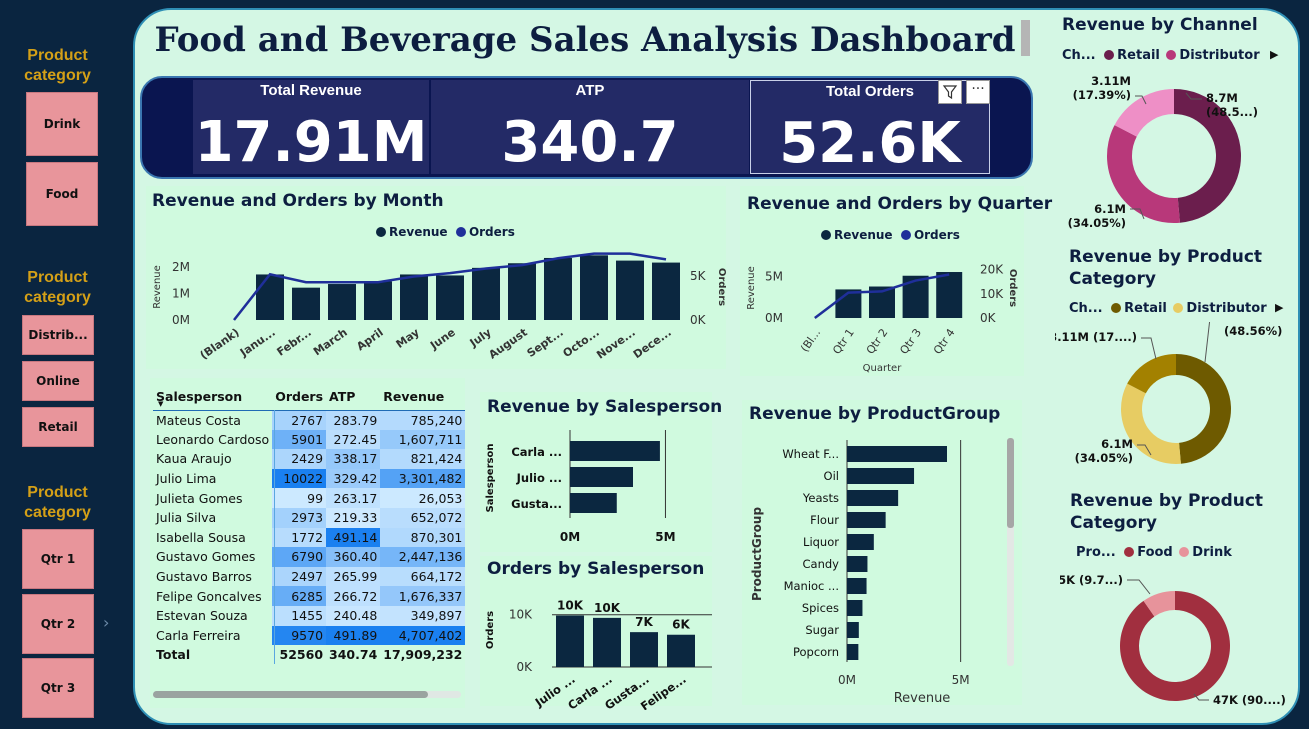 This screenshot has width=1309, height=729. Describe the element at coordinates (757, 554) in the screenshot. I see `y-axis-label: ProductGroup` at that location.